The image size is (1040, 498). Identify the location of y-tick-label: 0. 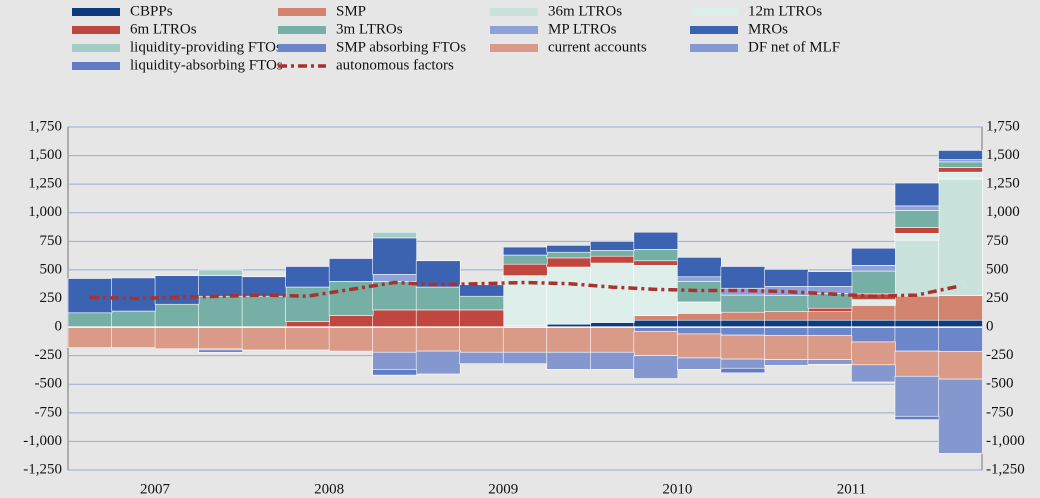
(59, 327).